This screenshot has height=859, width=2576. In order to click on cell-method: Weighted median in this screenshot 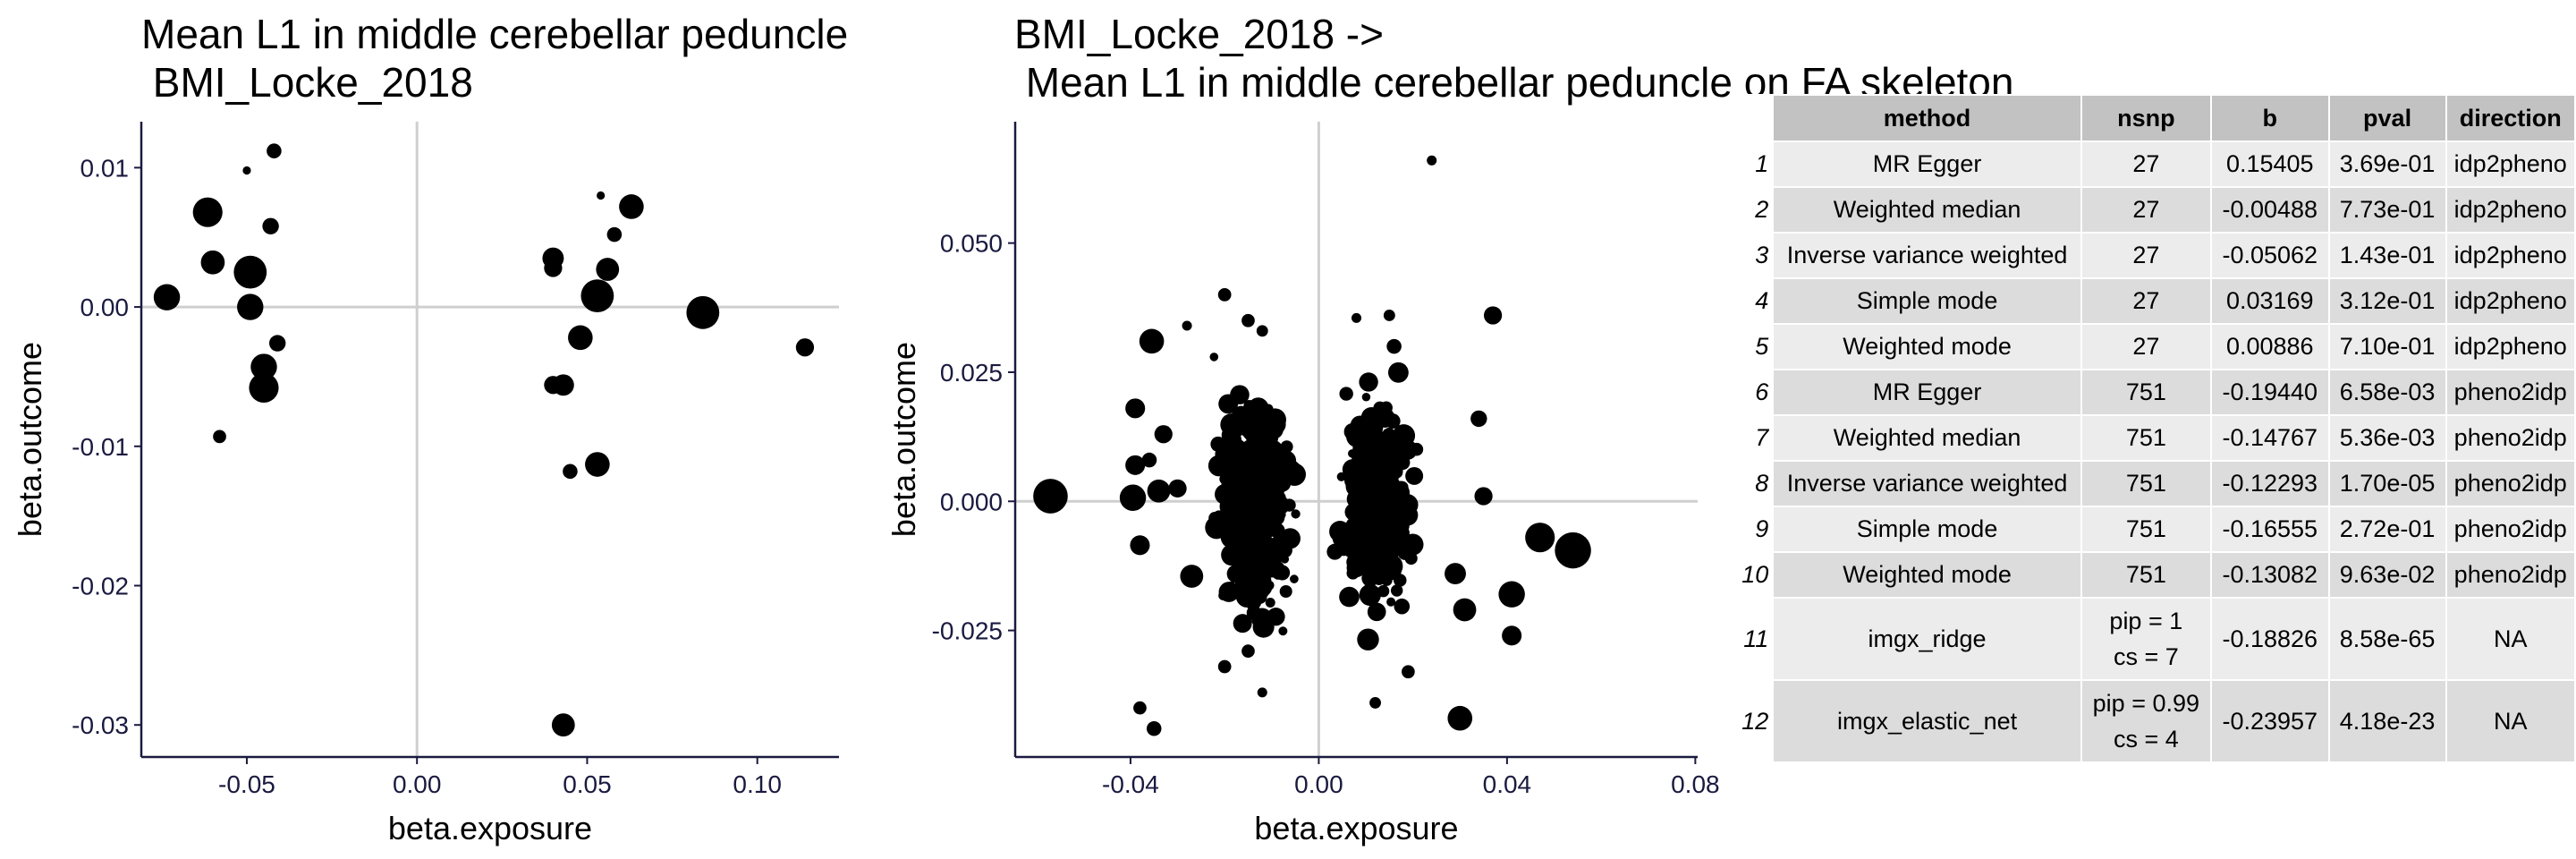, I will do `click(1927, 210)`.